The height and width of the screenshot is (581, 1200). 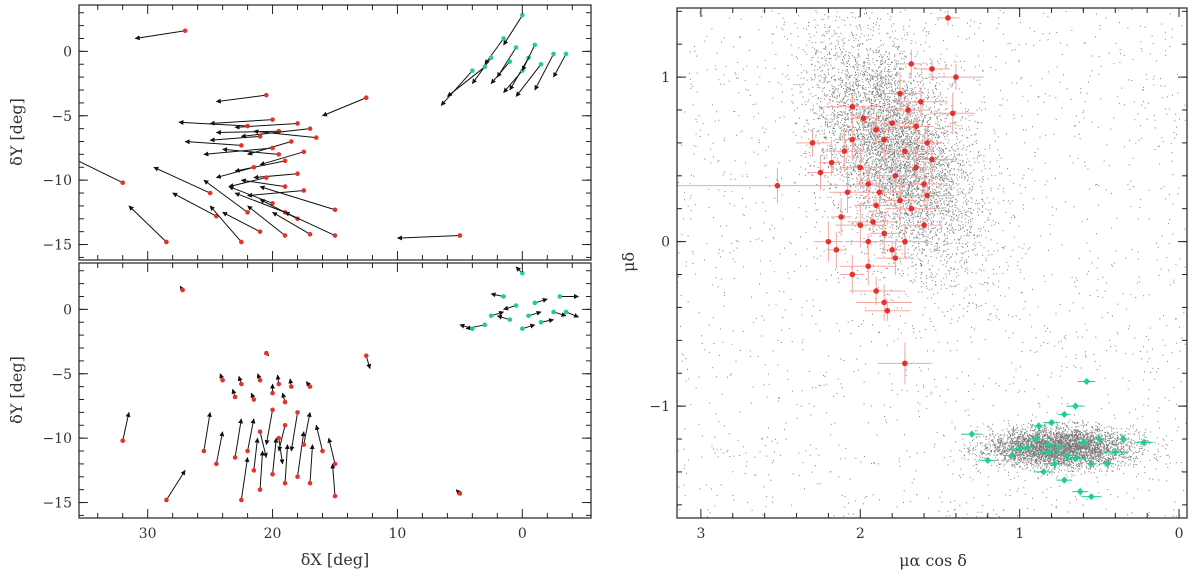 I want to click on y-tick-label: 0, so click(x=665, y=243).